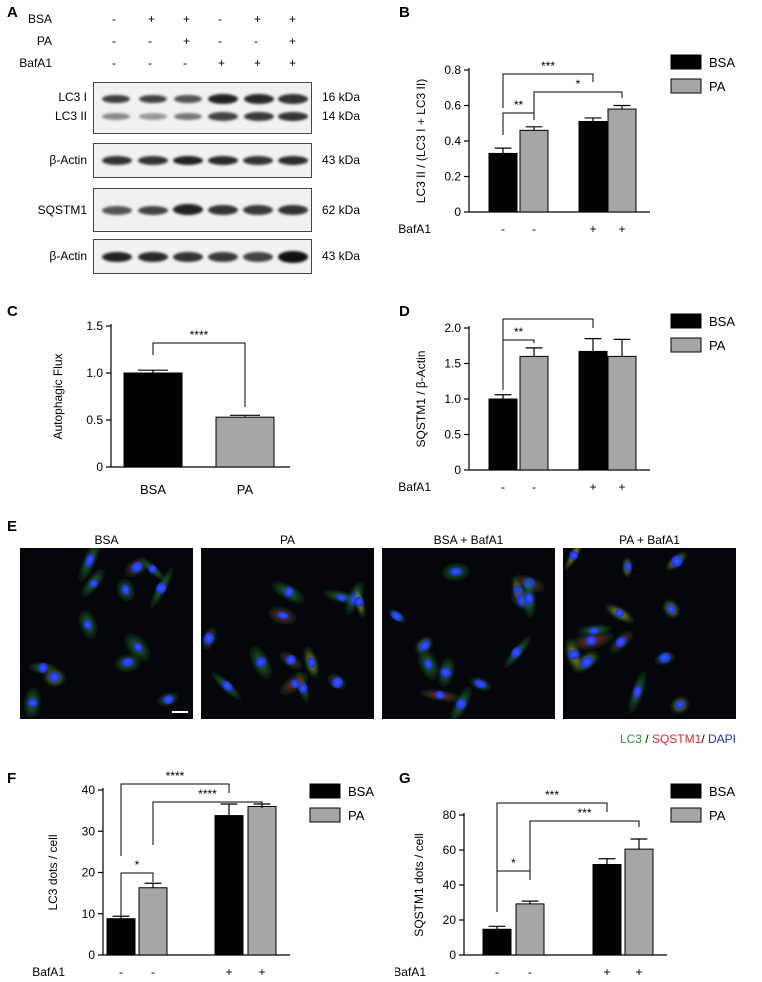 The width and height of the screenshot is (762, 982). What do you see at coordinates (180, 712) in the screenshot?
I see `scale-bar` at bounding box center [180, 712].